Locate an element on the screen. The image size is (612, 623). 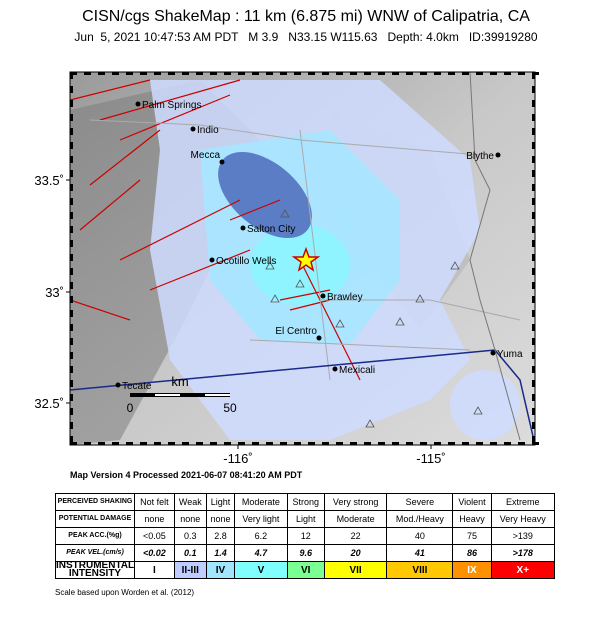
legend-cell: Extreme is located at coordinates (523, 502).